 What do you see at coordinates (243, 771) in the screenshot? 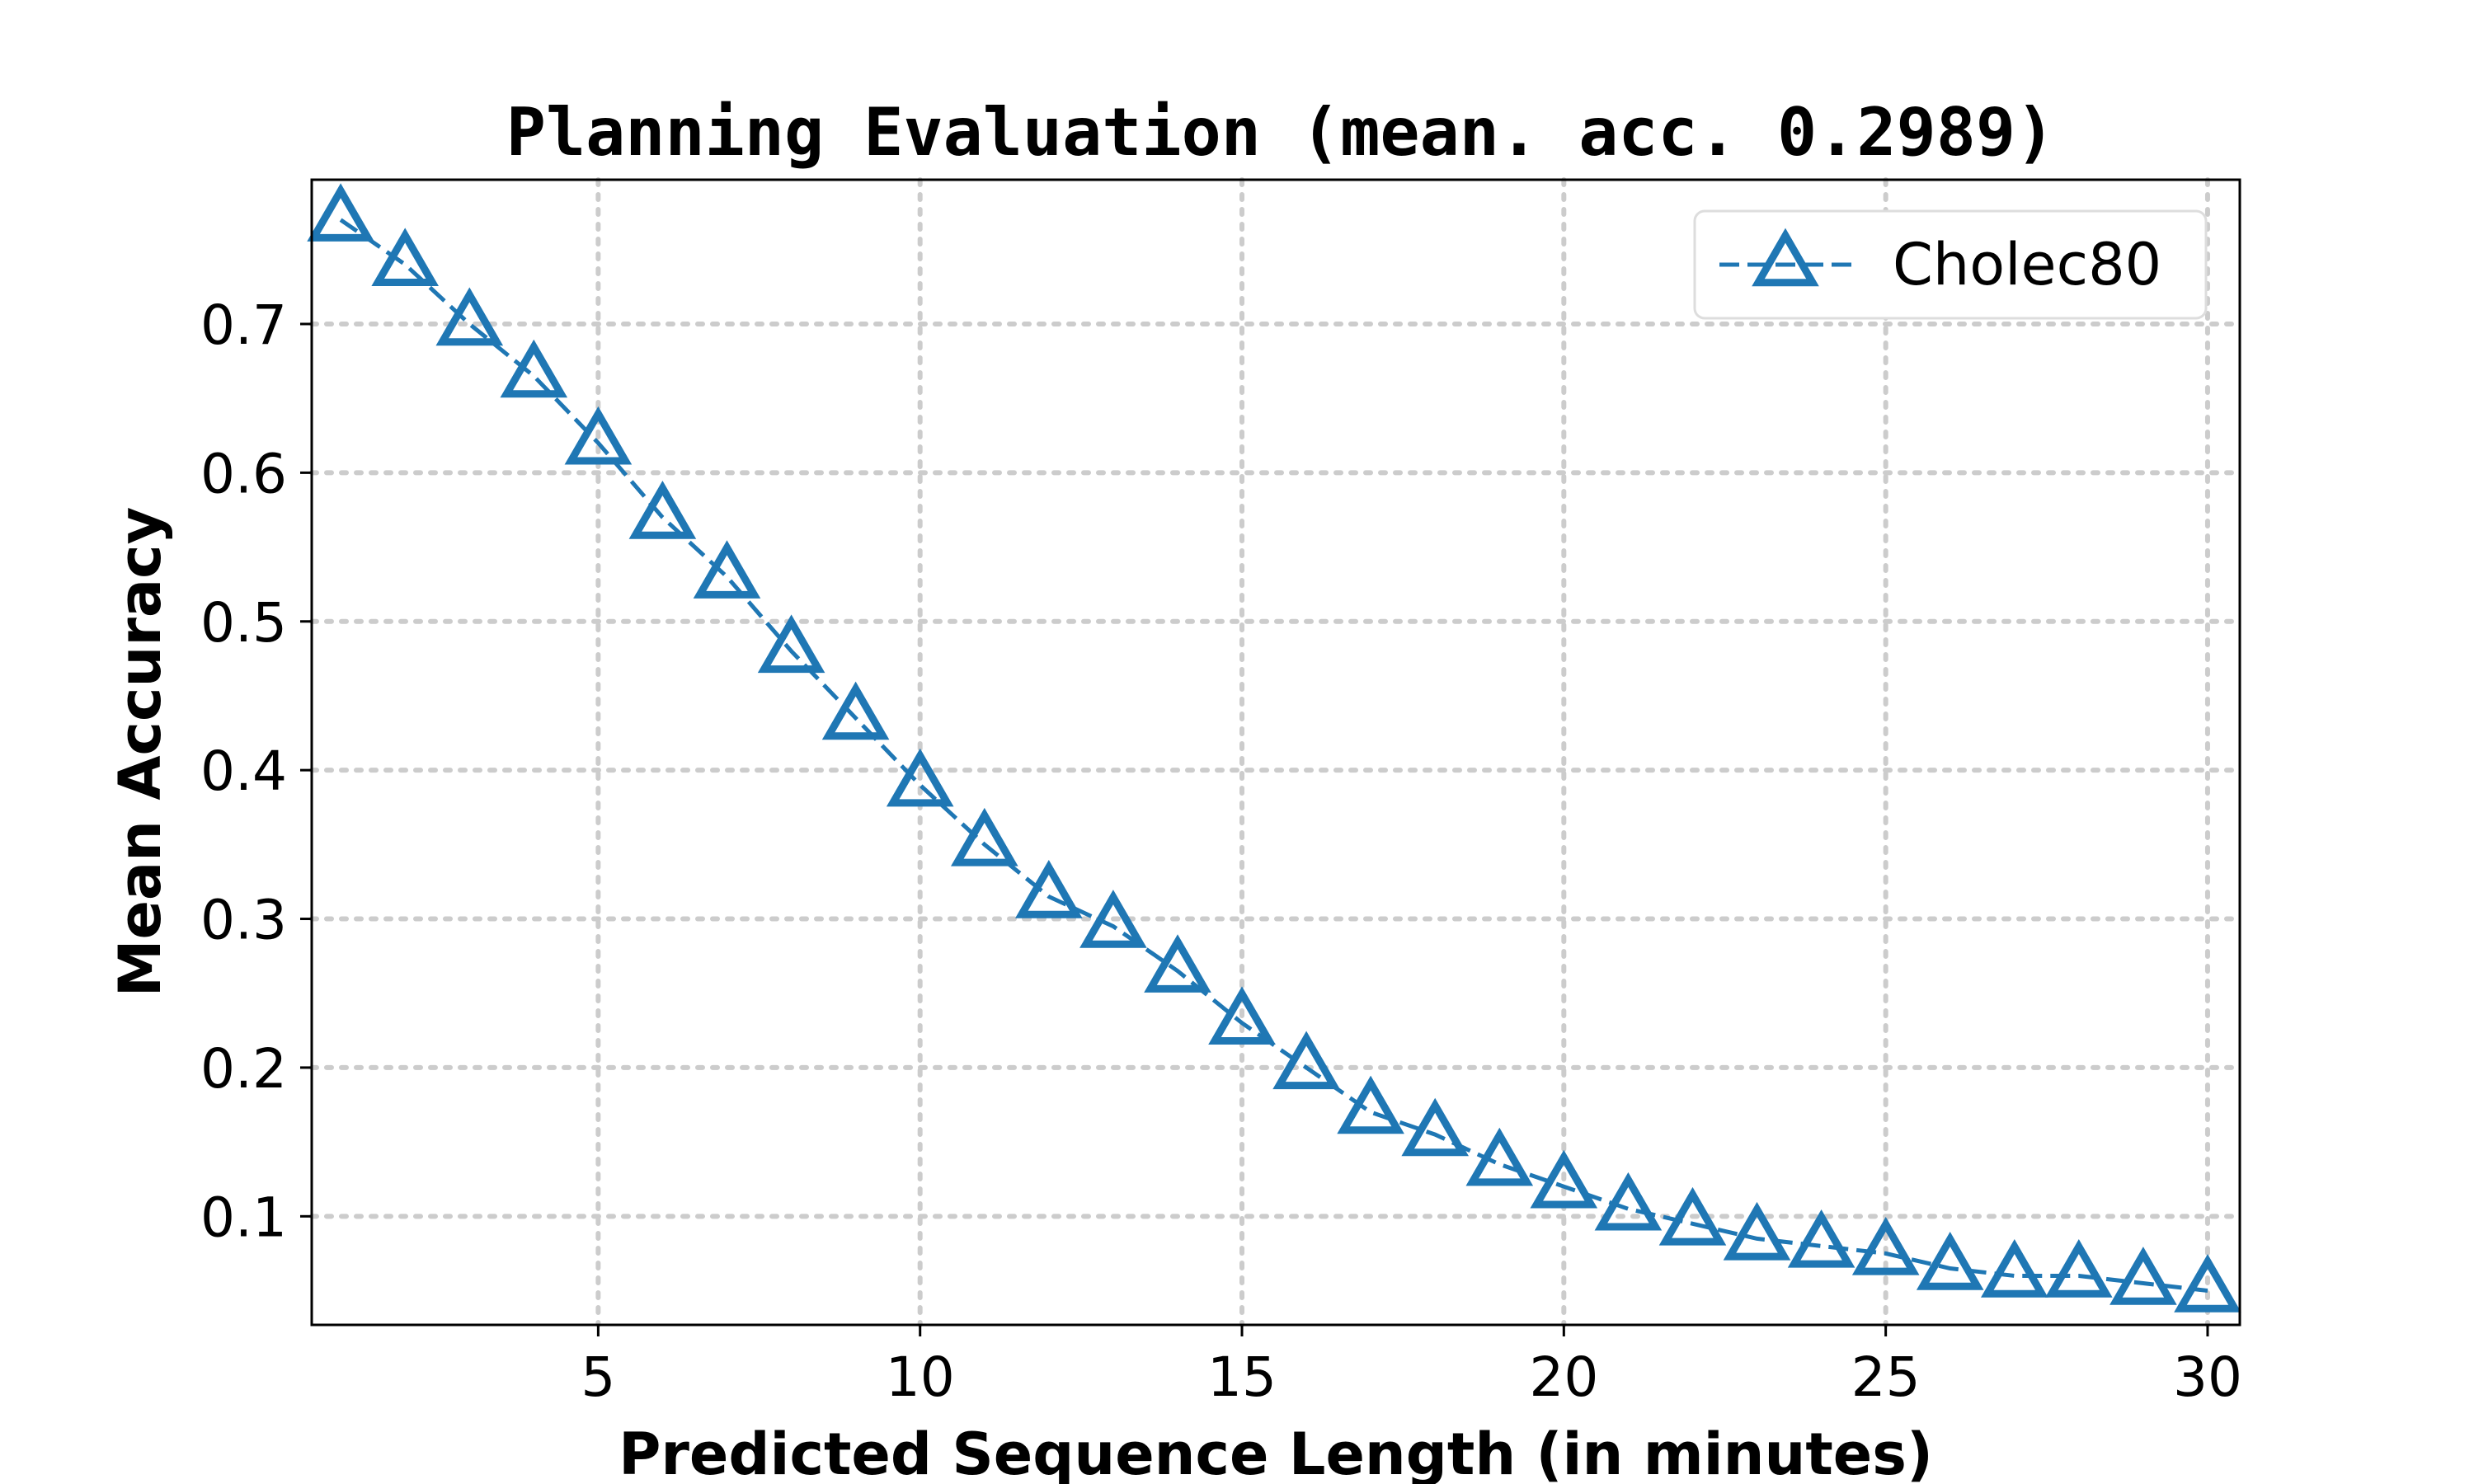
I see `y-tick-label: 0.4` at bounding box center [243, 771].